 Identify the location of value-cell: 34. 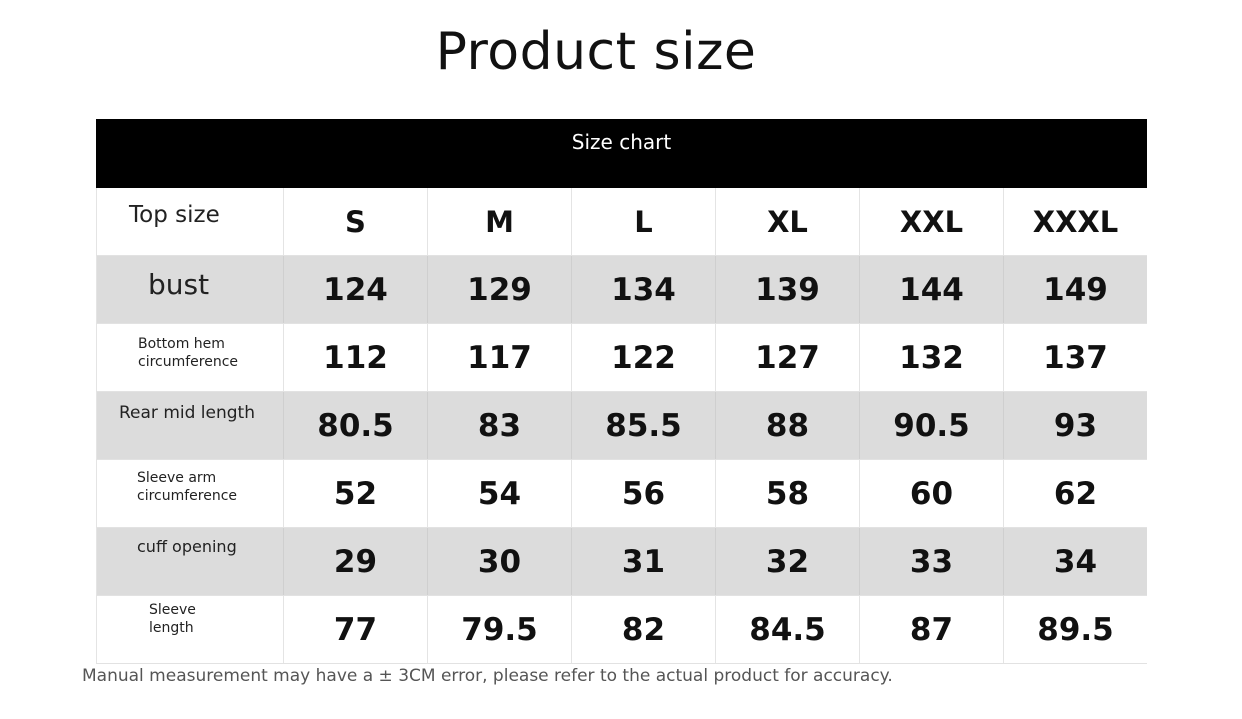
(1075, 561).